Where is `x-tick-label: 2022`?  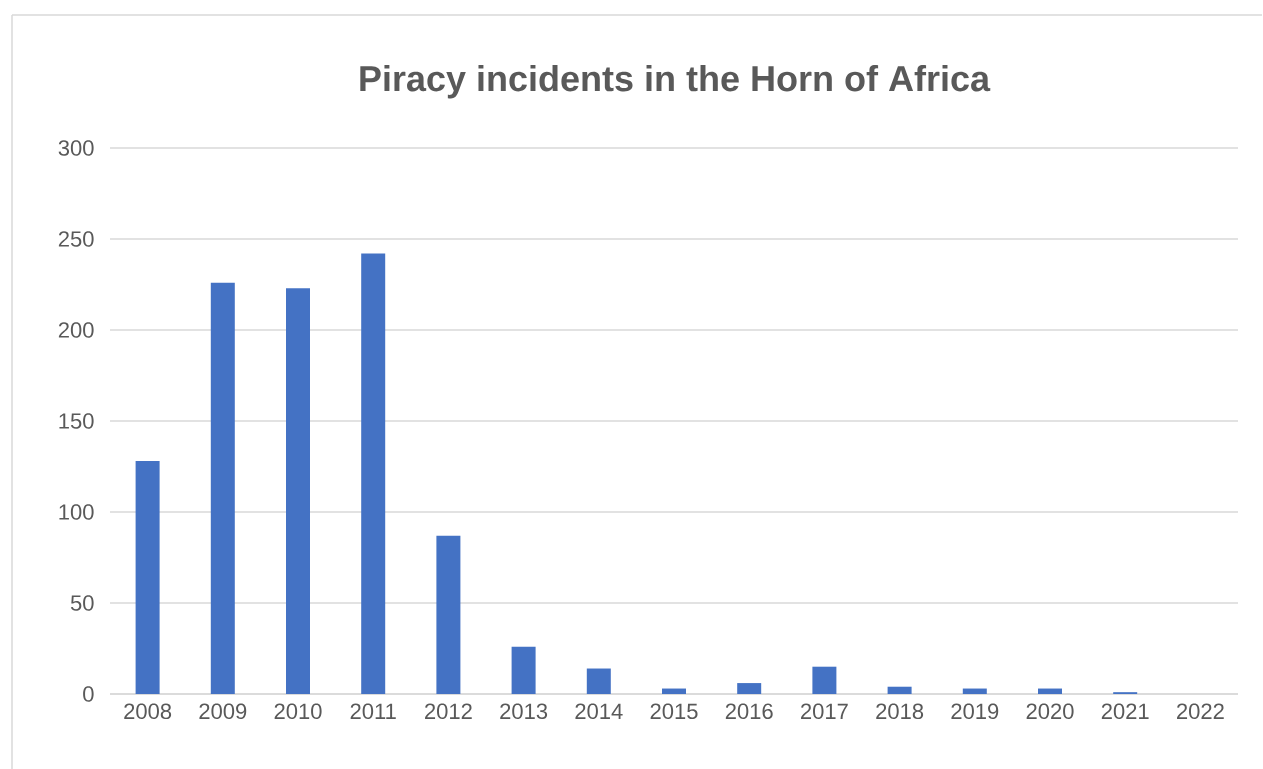 x-tick-label: 2022 is located at coordinates (1200, 711).